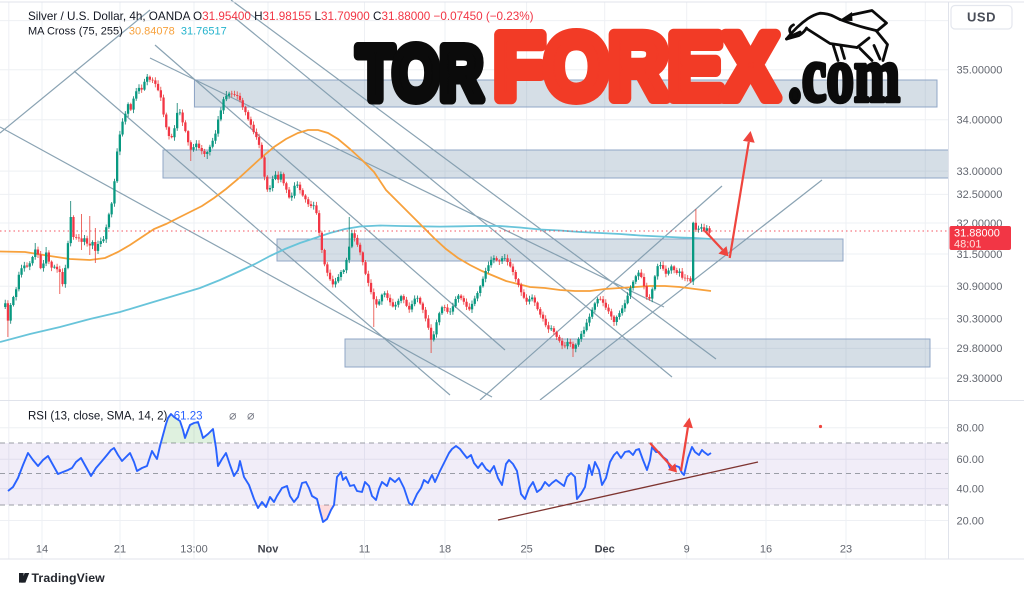  Describe the element at coordinates (980, 349) in the screenshot. I see `svg-text: 29.80000` at that location.